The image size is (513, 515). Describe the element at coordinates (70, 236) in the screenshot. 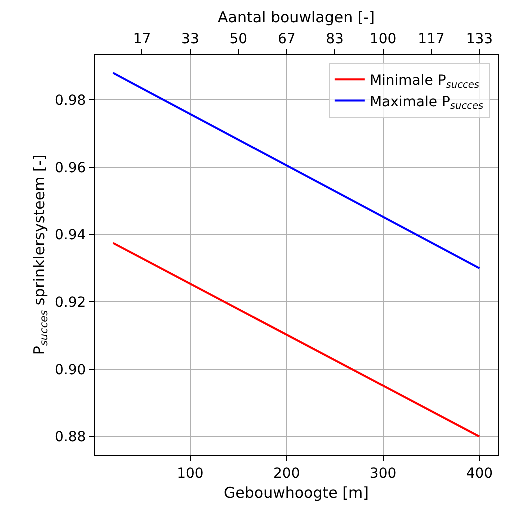

I see `y-tick-label: 0.94` at that location.